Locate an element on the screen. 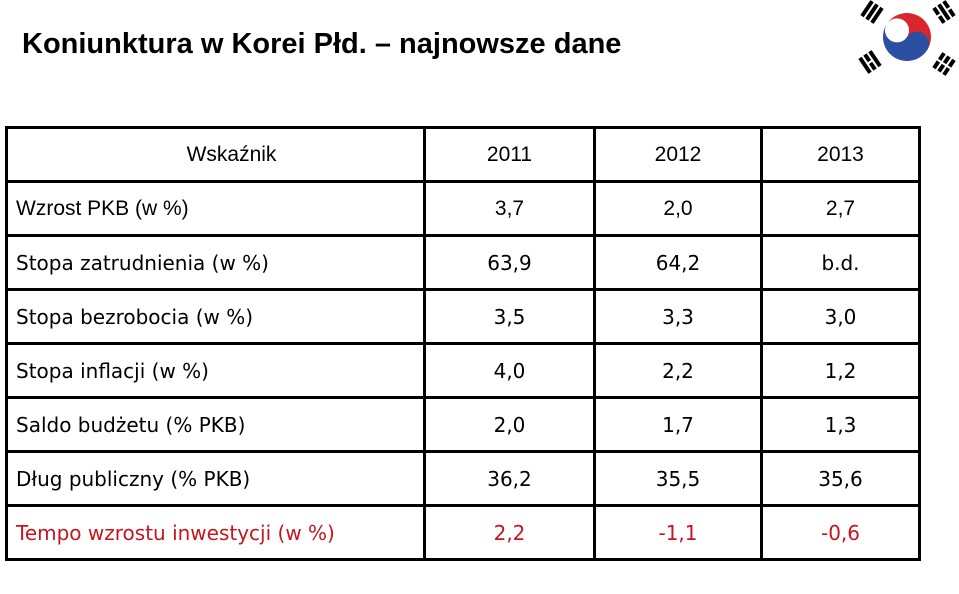 Image resolution: width=959 pixels, height=594 pixels. header-year-2012: 2012 is located at coordinates (678, 154).